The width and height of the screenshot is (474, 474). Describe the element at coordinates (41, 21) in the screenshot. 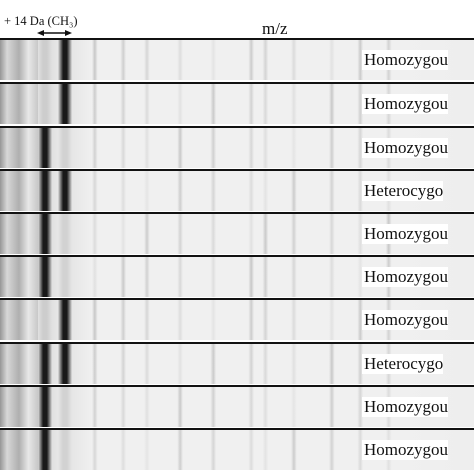

I see `mass-shift-label: + 14 Da (CH₃)` at that location.